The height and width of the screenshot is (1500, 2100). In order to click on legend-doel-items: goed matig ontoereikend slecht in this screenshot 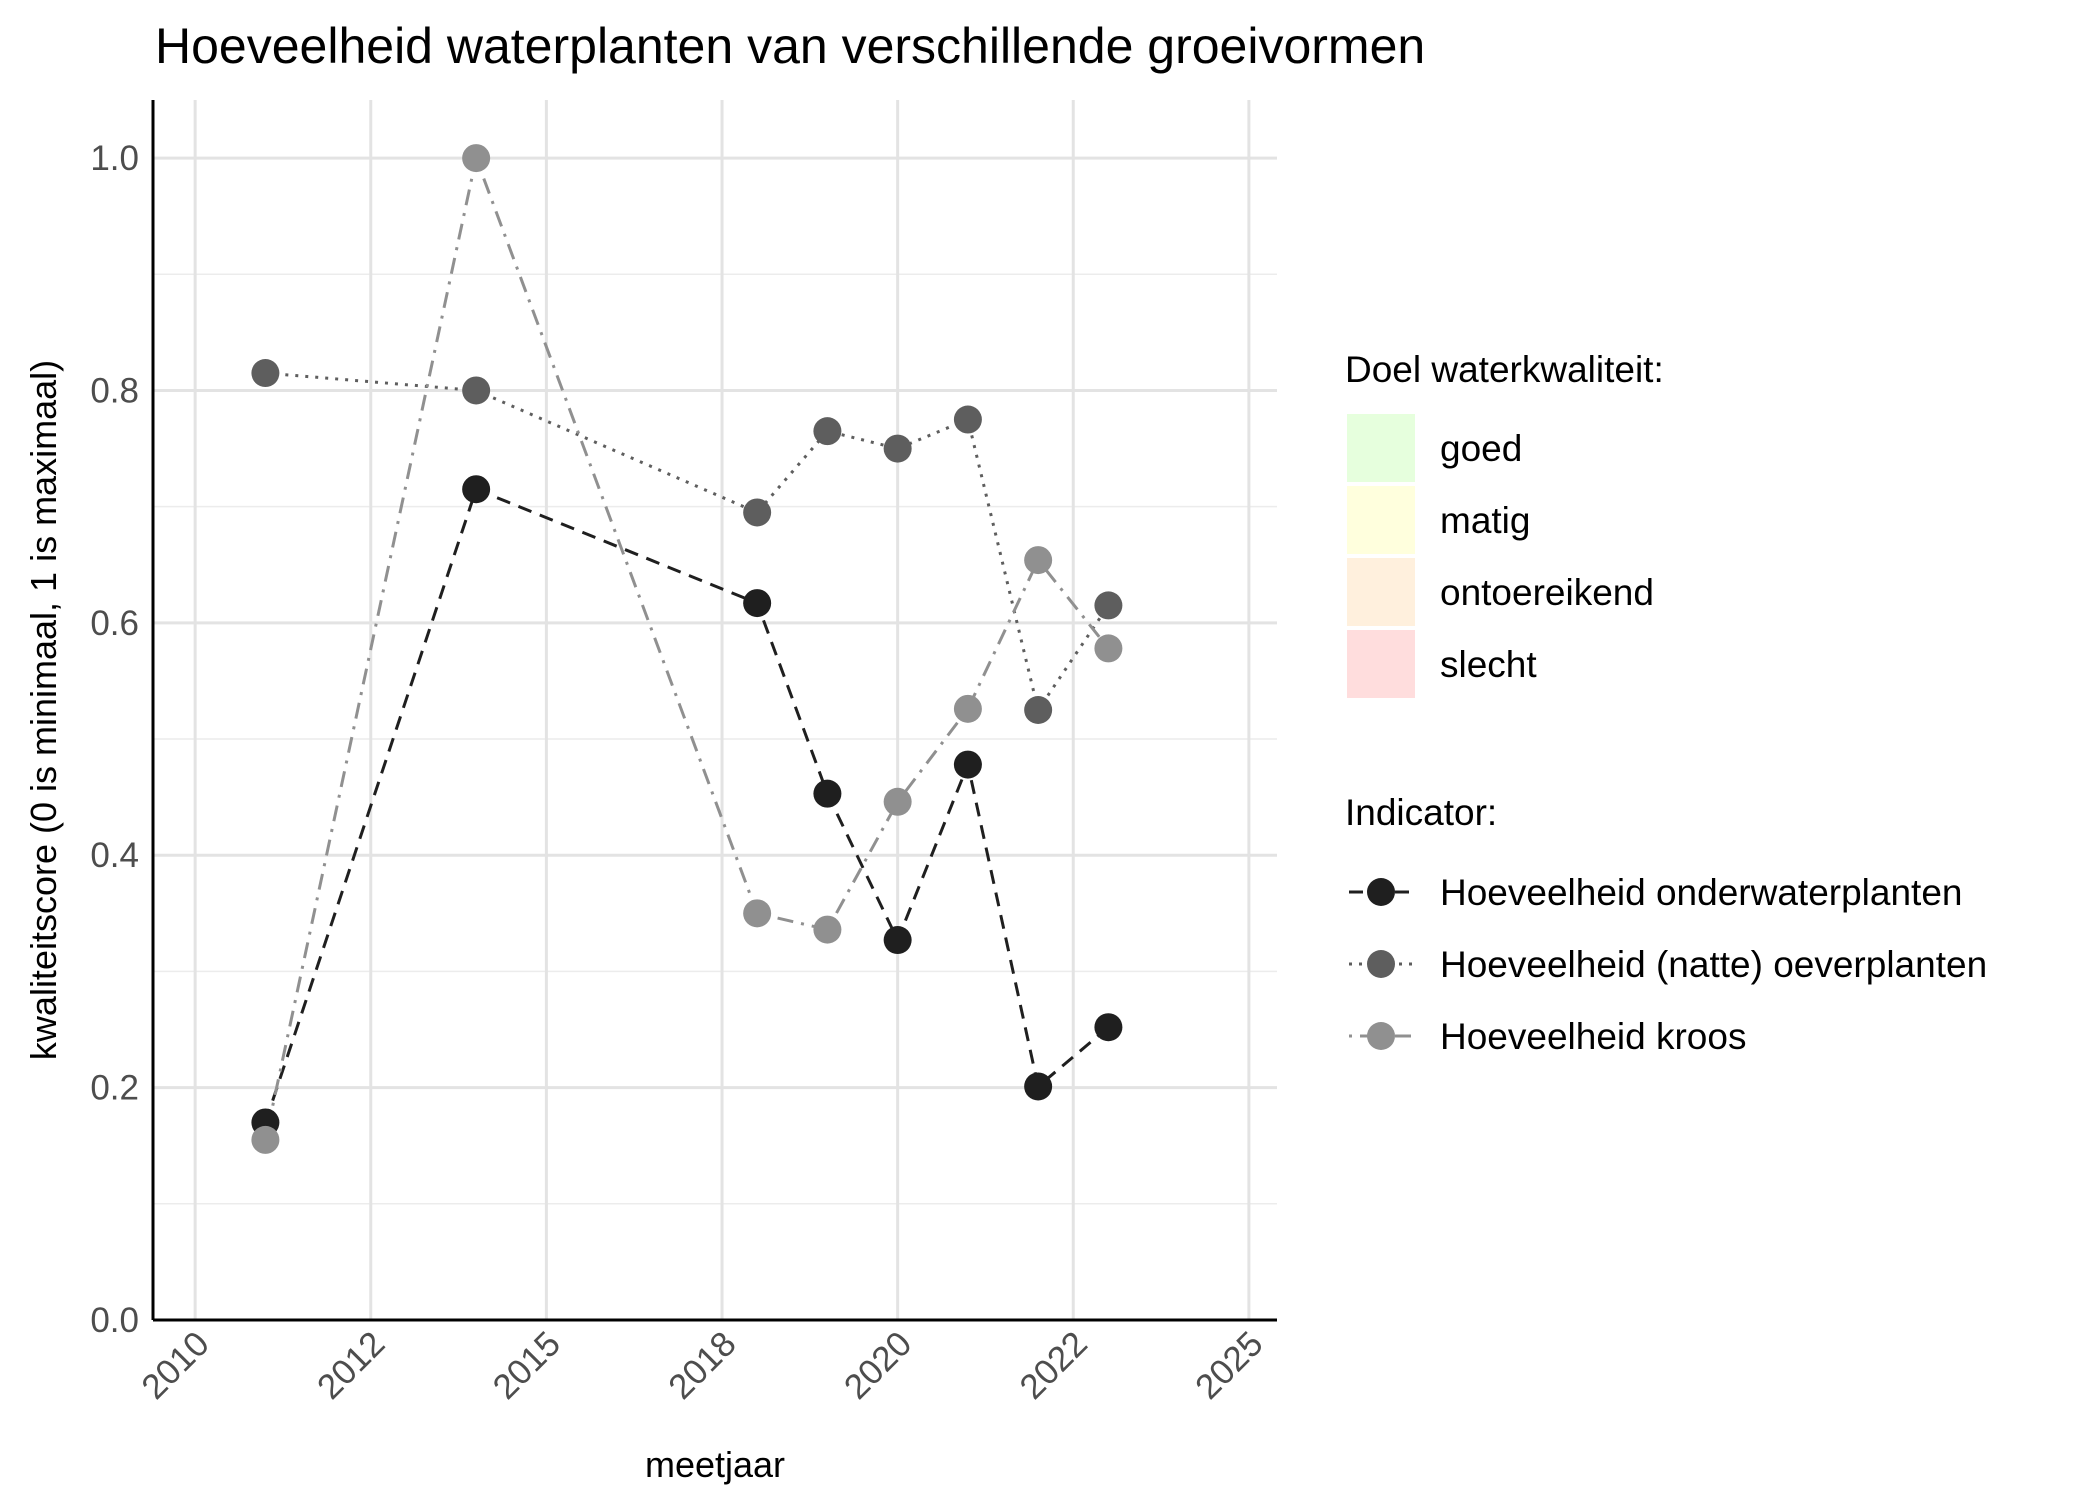, I will do `click(1500, 556)`.